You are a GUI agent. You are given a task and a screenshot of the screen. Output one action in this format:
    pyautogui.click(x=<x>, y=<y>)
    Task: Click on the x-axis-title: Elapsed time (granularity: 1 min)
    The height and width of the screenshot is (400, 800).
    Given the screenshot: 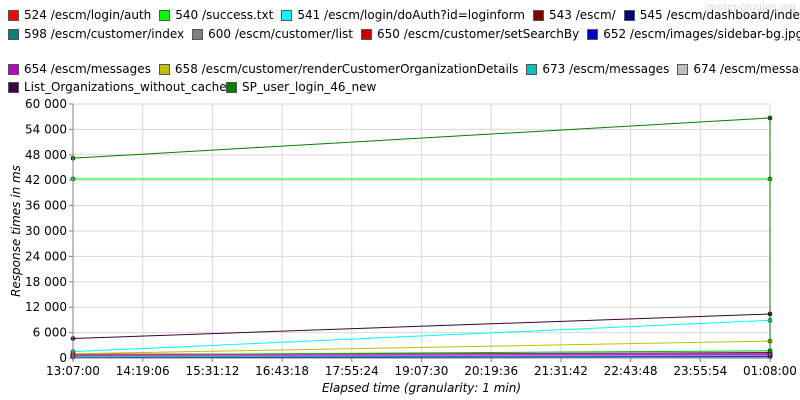 What is the action you would take?
    pyautogui.click(x=421, y=388)
    